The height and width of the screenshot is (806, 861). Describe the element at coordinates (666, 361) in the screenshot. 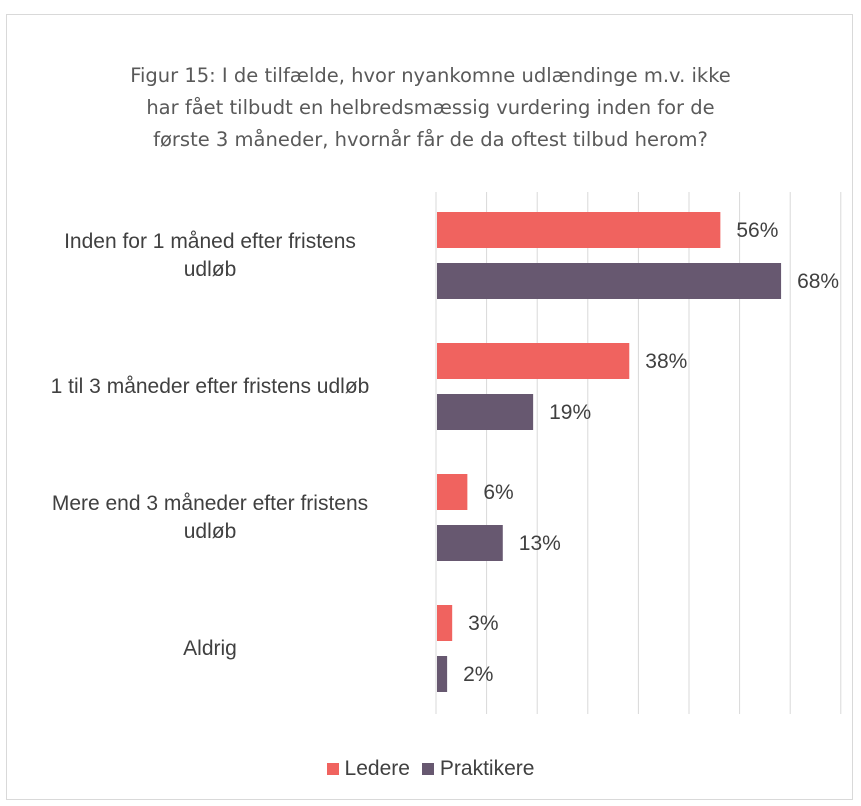

I see `data-label: 38%` at that location.